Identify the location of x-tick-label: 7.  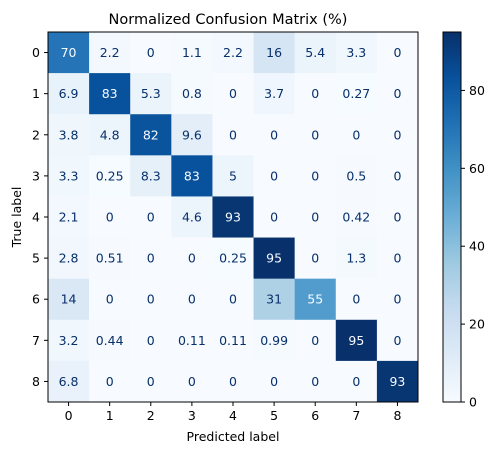
(356, 415).